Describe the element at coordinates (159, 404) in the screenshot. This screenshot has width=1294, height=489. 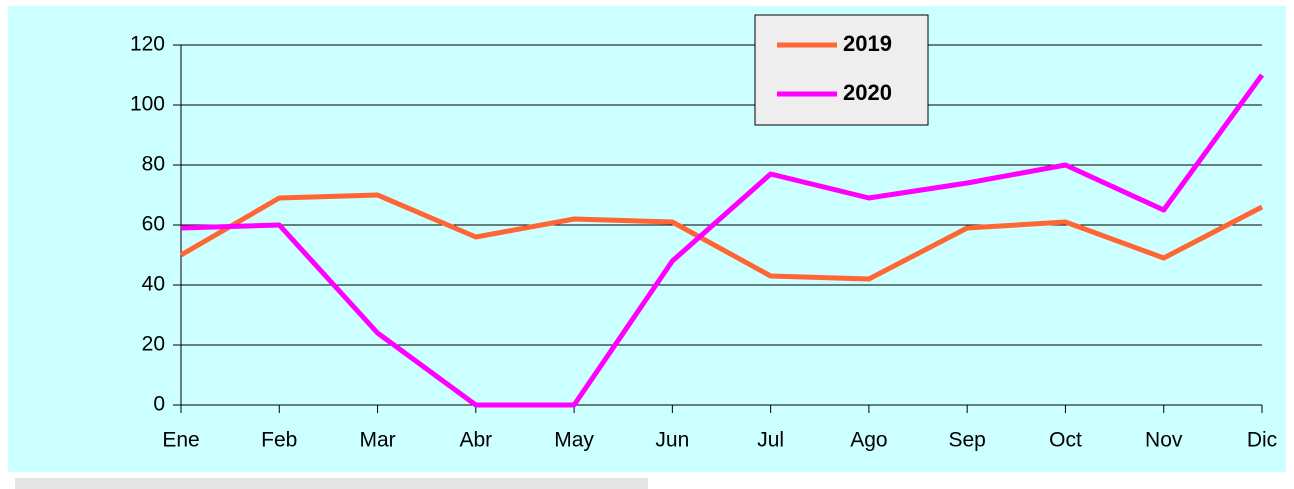
I see `y-tick-label: 0` at that location.